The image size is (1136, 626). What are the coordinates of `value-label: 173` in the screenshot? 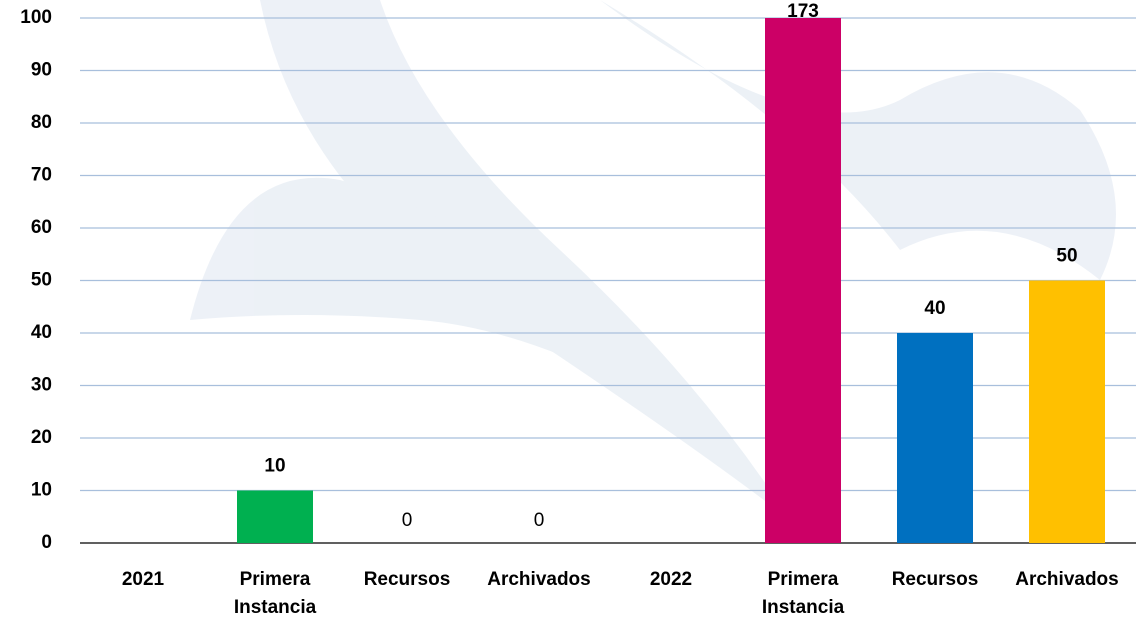 It's located at (803, 11).